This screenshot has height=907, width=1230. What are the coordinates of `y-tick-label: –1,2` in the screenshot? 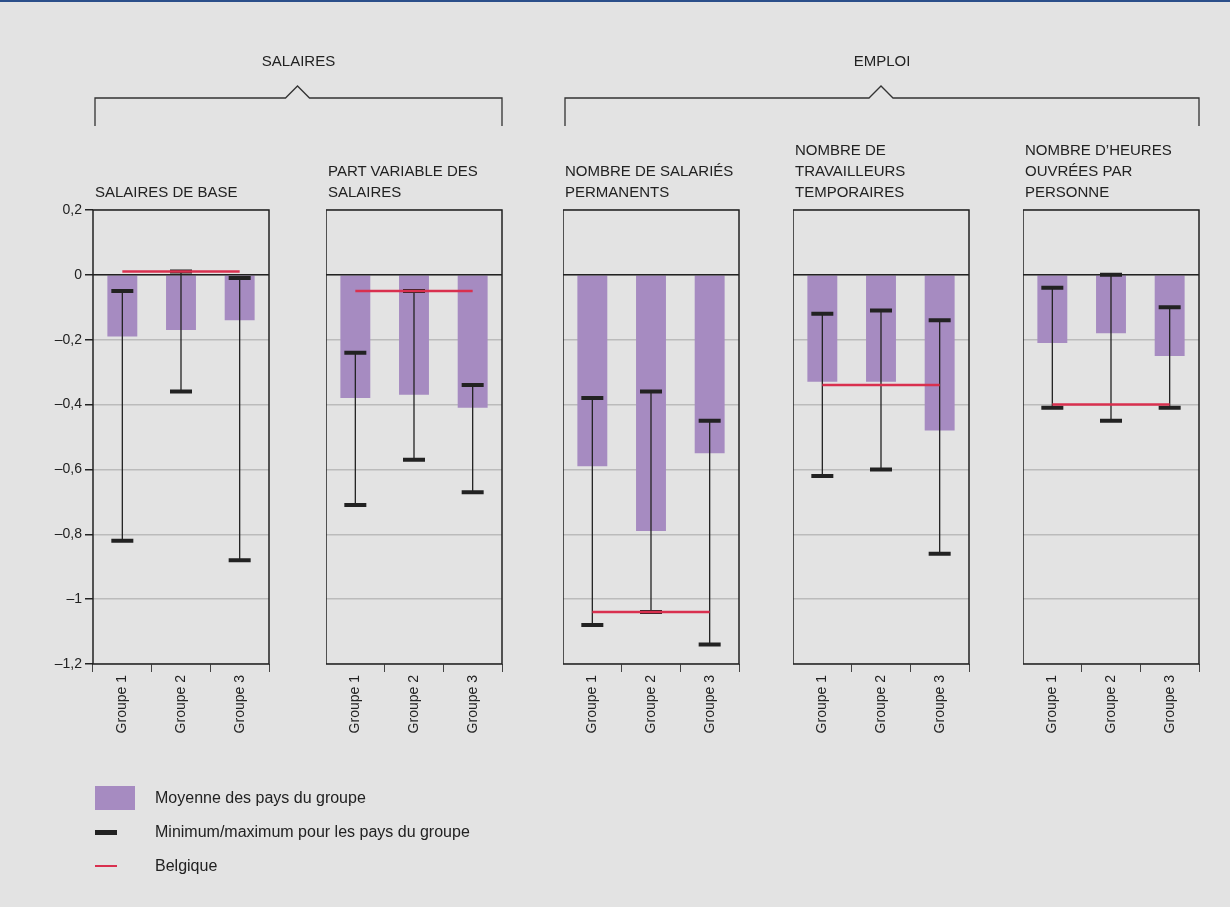 It's located at (68, 662).